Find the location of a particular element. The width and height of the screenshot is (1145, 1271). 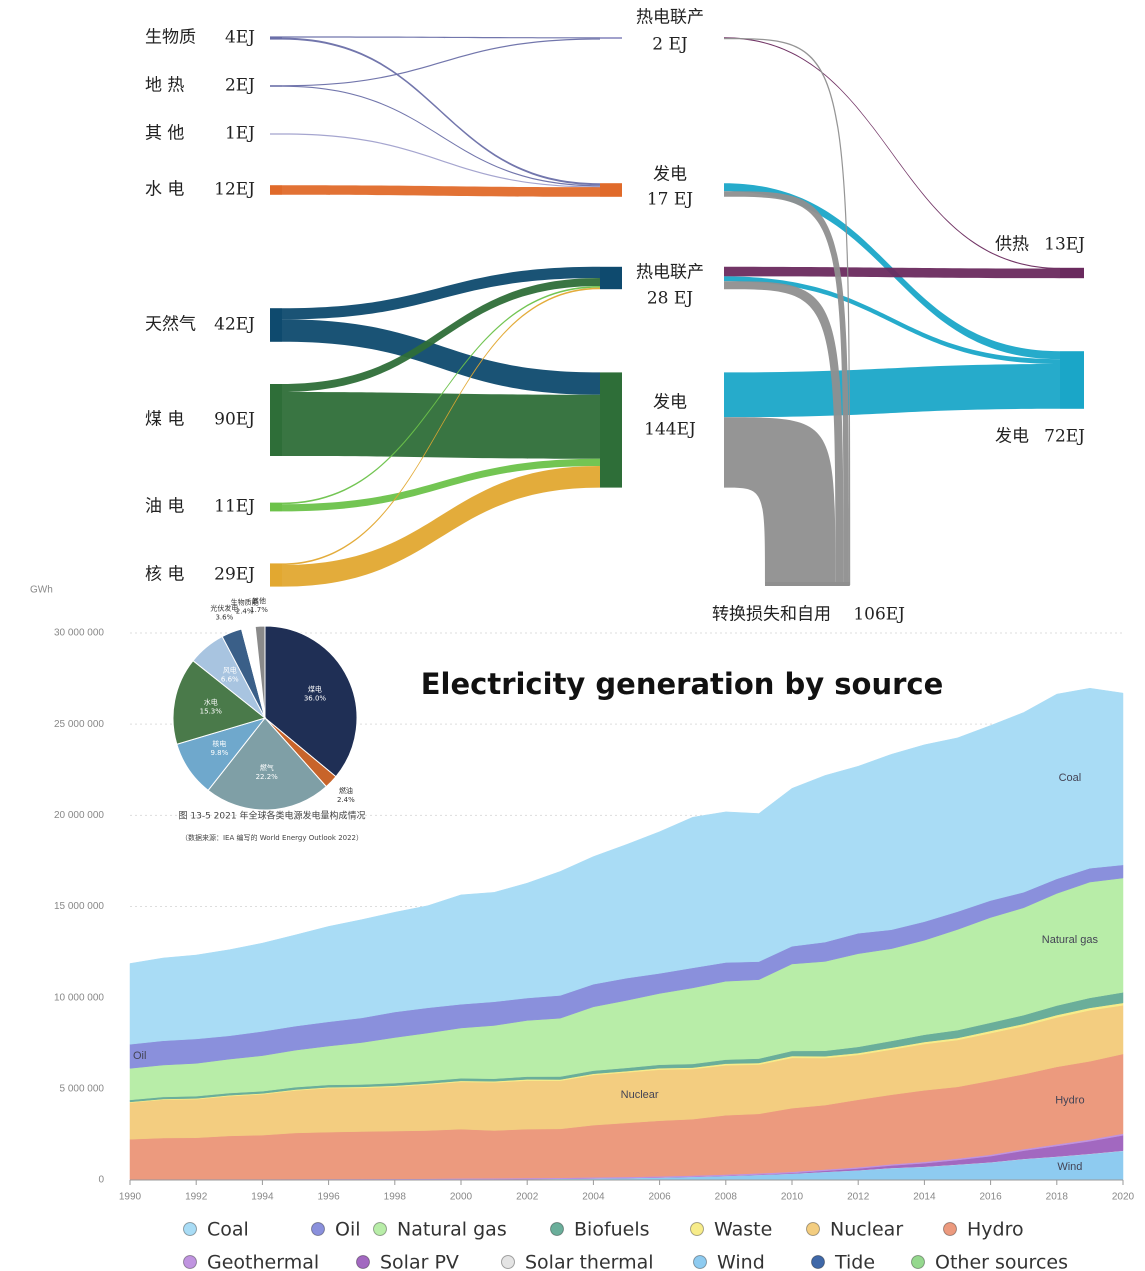

node-value: 106EJ is located at coordinates (879, 615).